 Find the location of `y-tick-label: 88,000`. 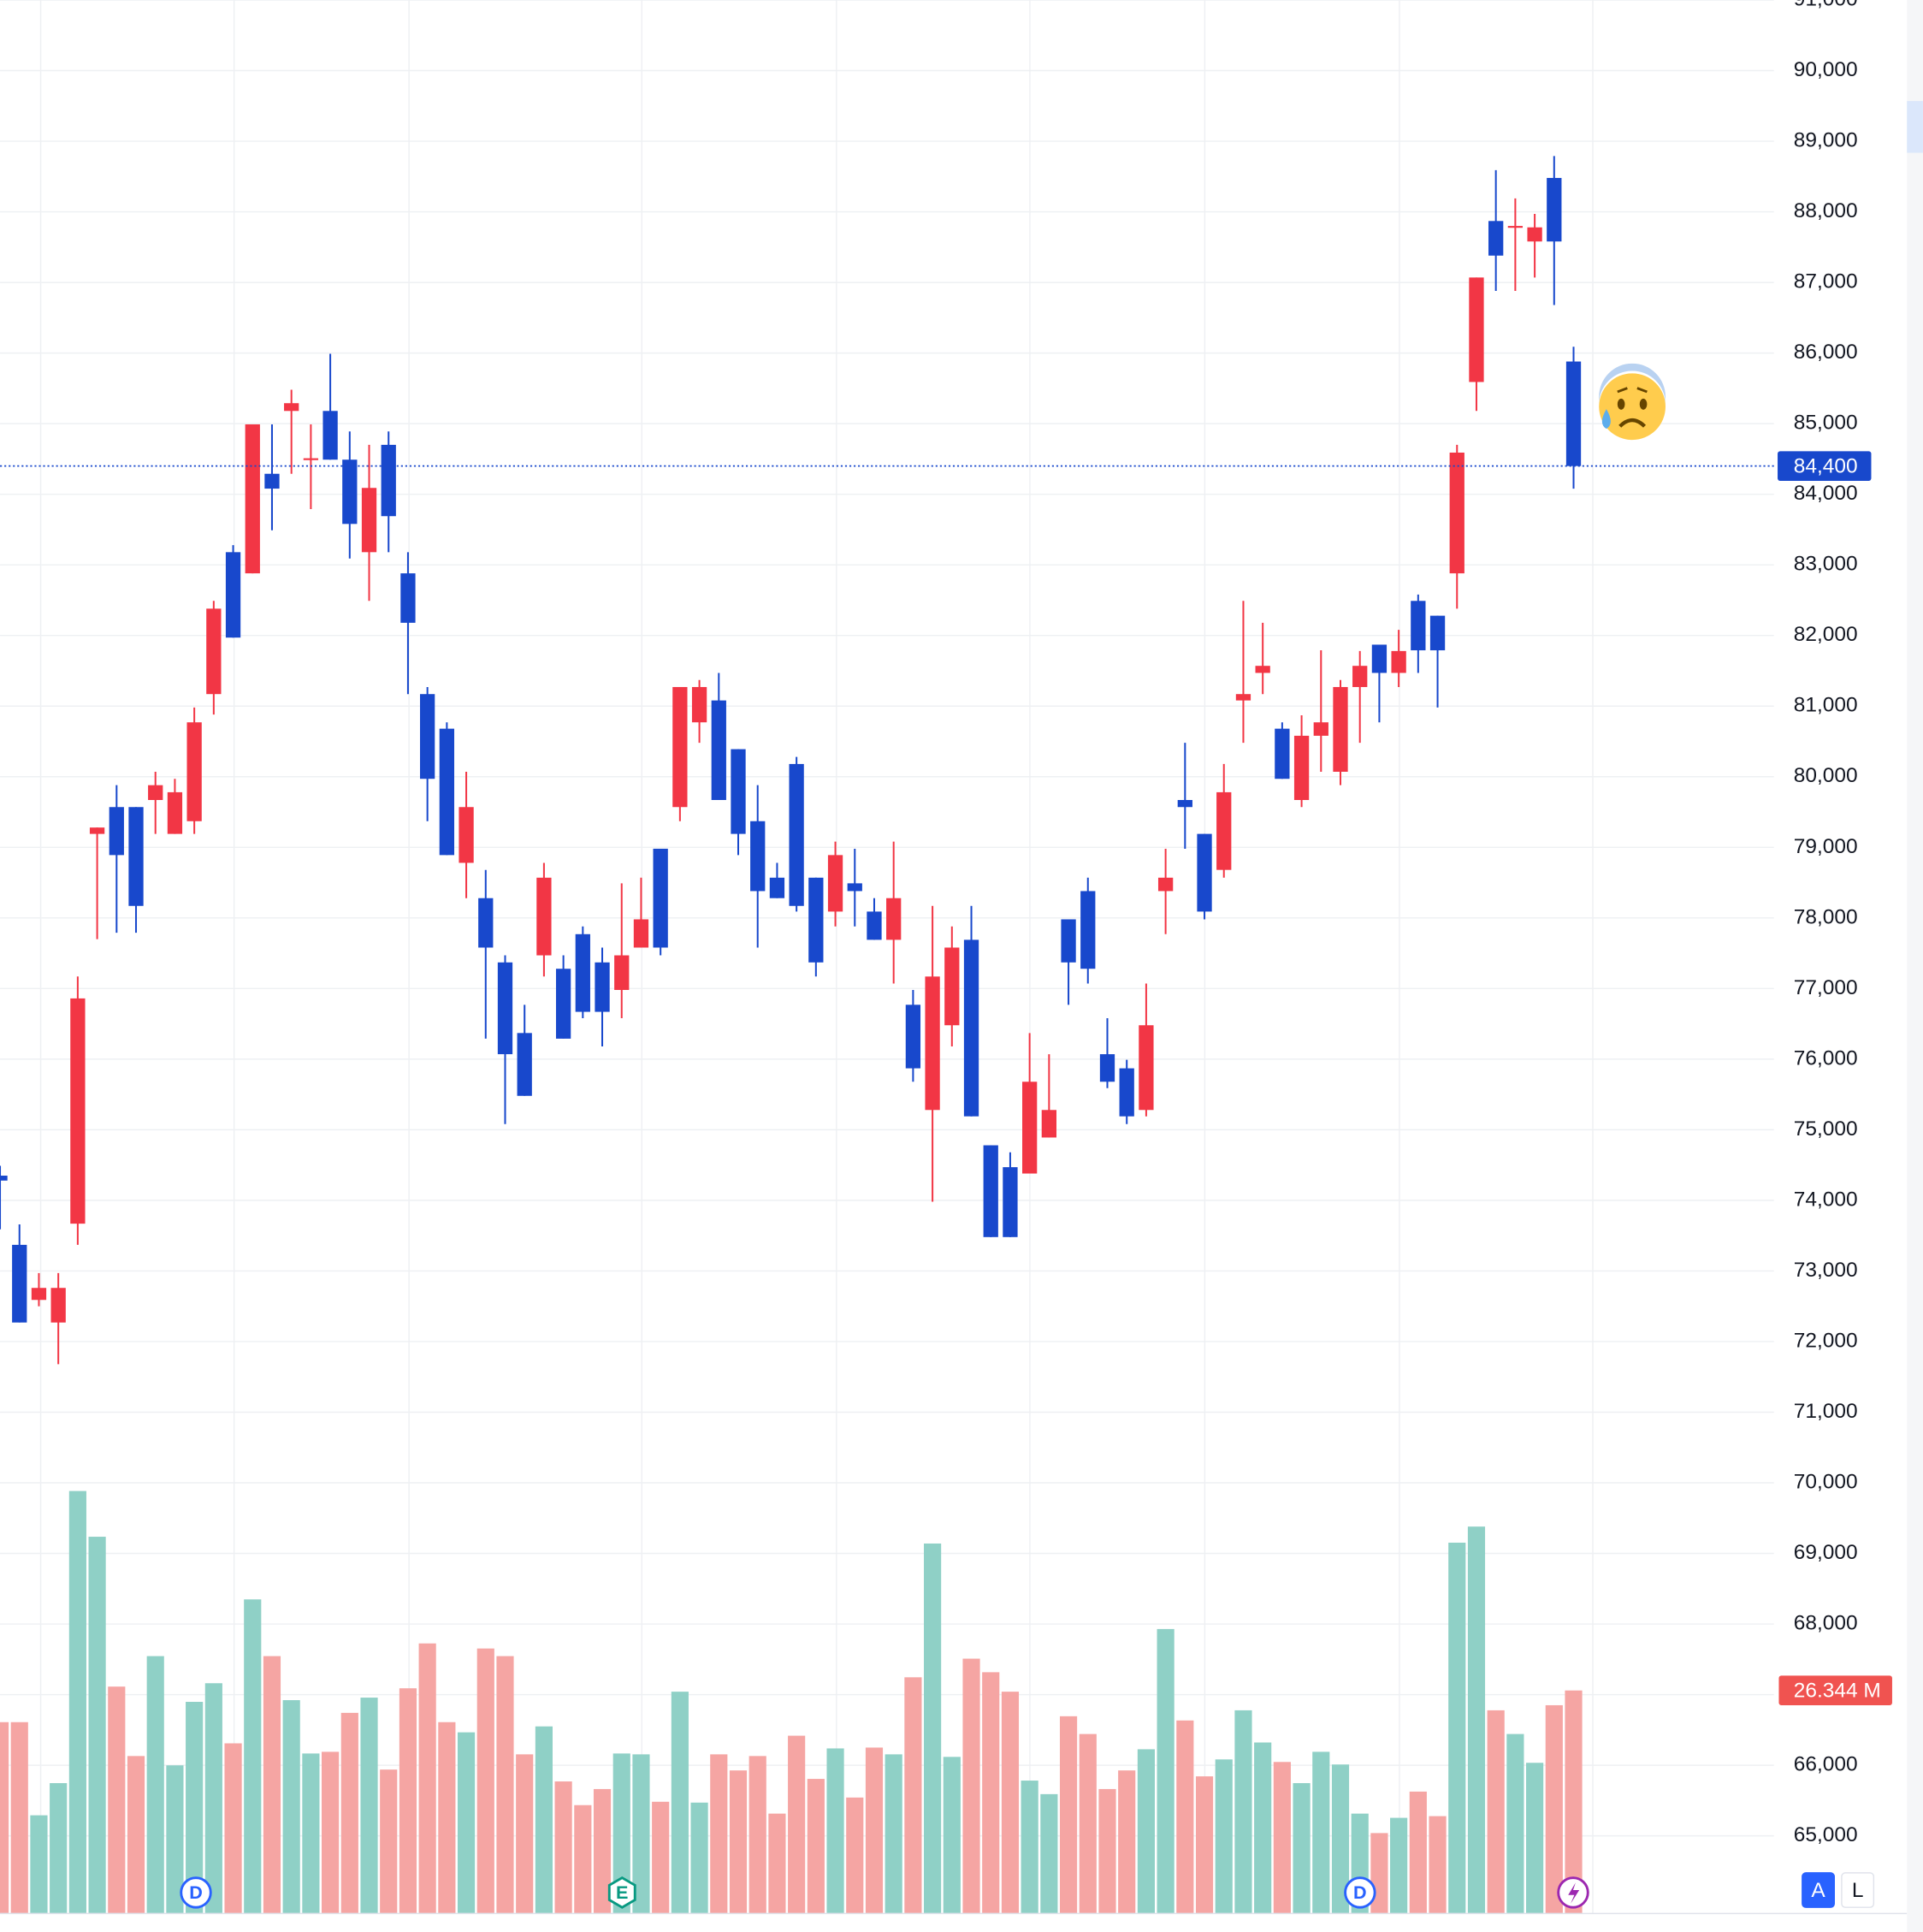

y-tick-label: 88,000 is located at coordinates (1826, 210).